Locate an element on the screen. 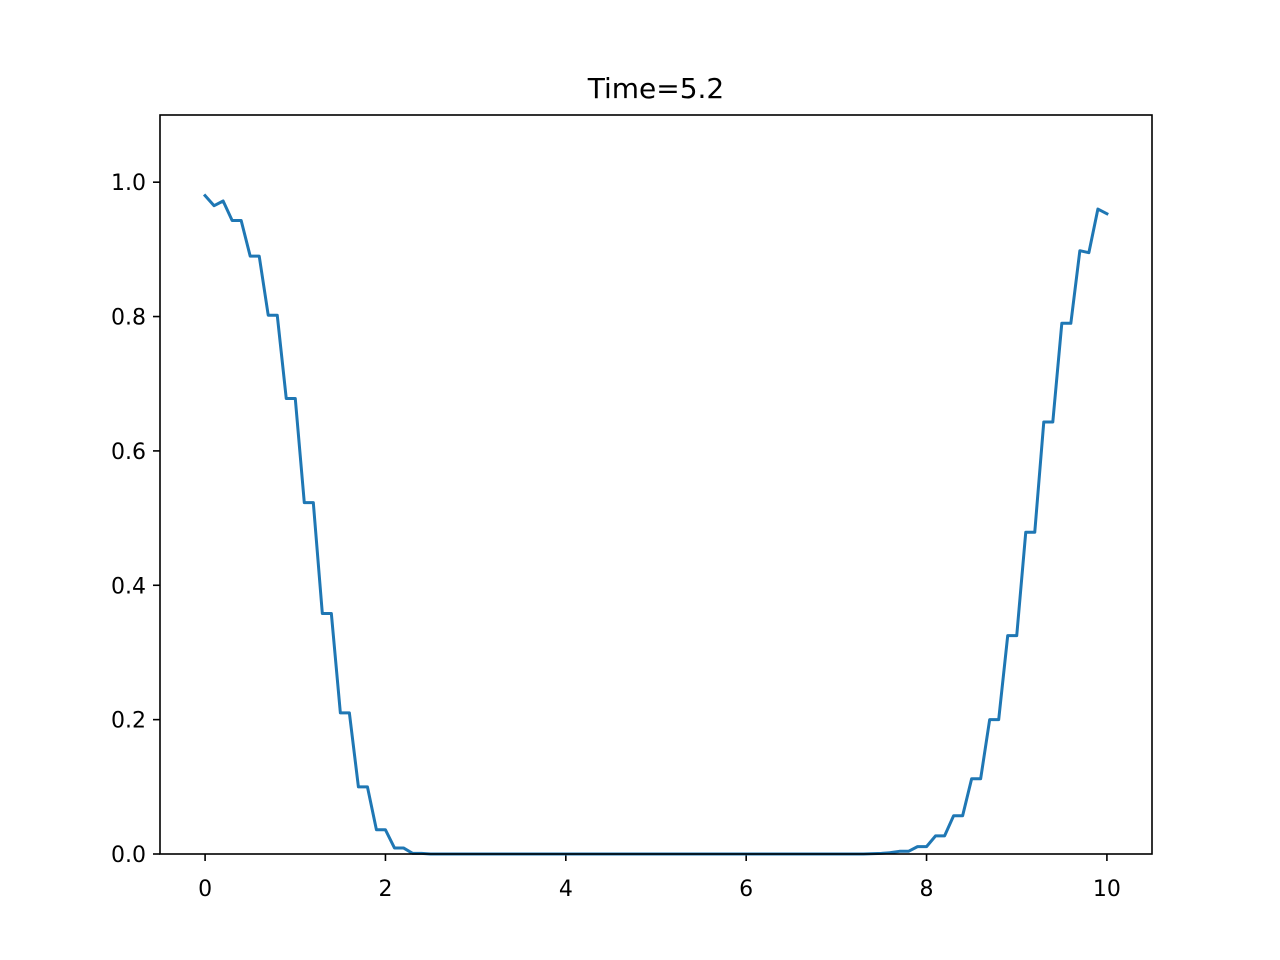 The width and height of the screenshot is (1280, 960). x-tick-label: 4 is located at coordinates (566, 889).